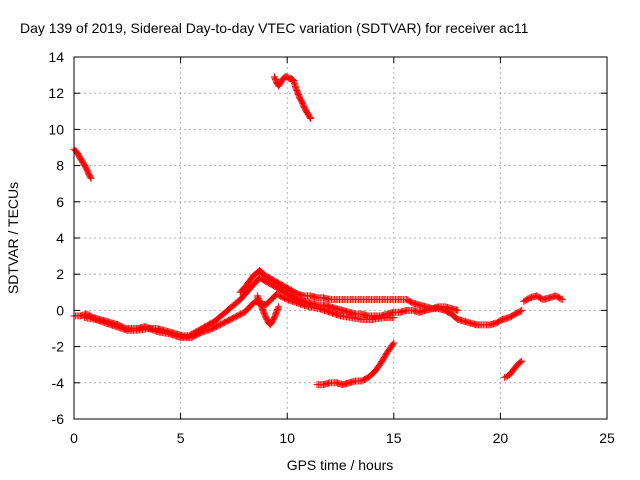  What do you see at coordinates (543, 298) in the screenshot?
I see `series-late-segment` at bounding box center [543, 298].